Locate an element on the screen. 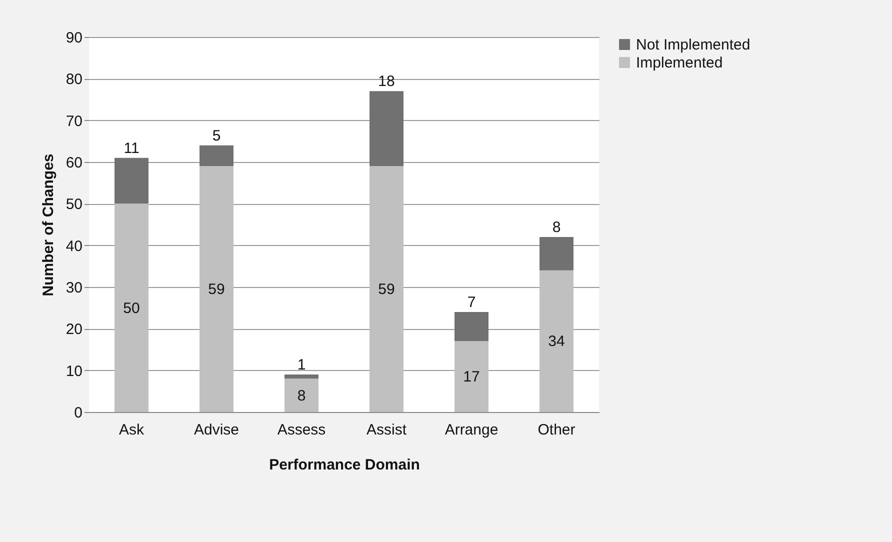  x-tick-label: Arrange is located at coordinates (471, 430).